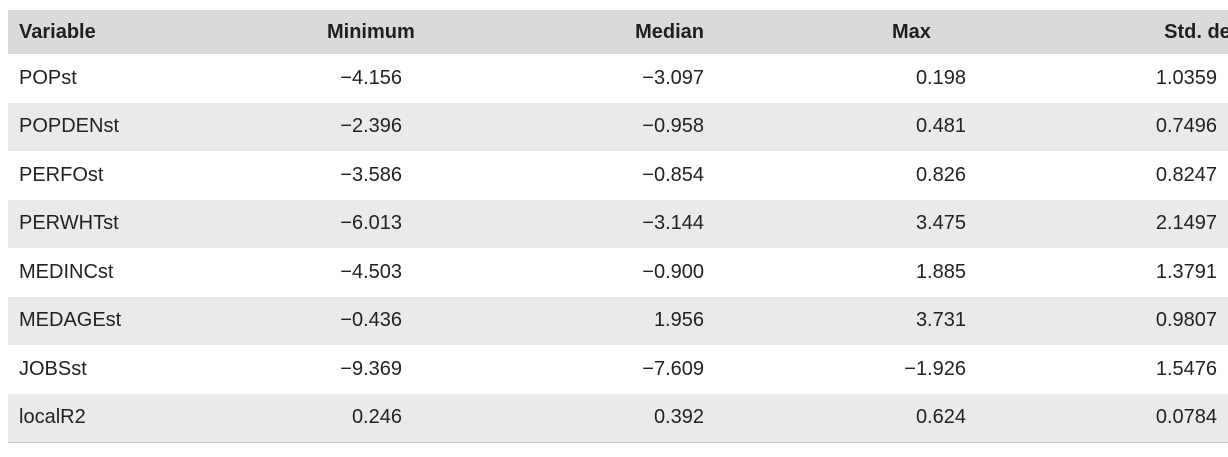 This screenshot has width=1228, height=457. I want to click on header-std-dev: Std. dev., so click(1196, 31).